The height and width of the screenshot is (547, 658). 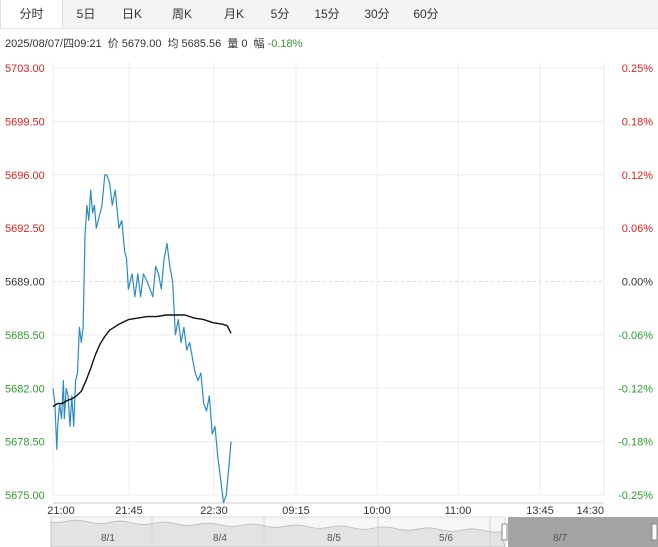 I want to click on x-tick-label: 21:00, so click(x=61, y=511).